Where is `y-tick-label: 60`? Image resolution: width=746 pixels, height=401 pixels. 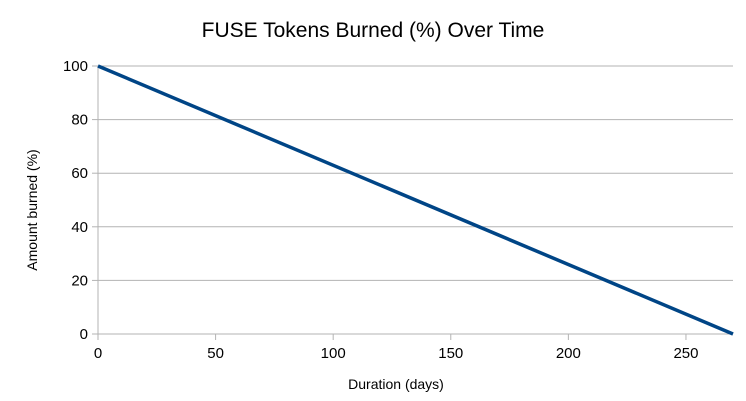 y-tick-label: 60 is located at coordinates (79, 173).